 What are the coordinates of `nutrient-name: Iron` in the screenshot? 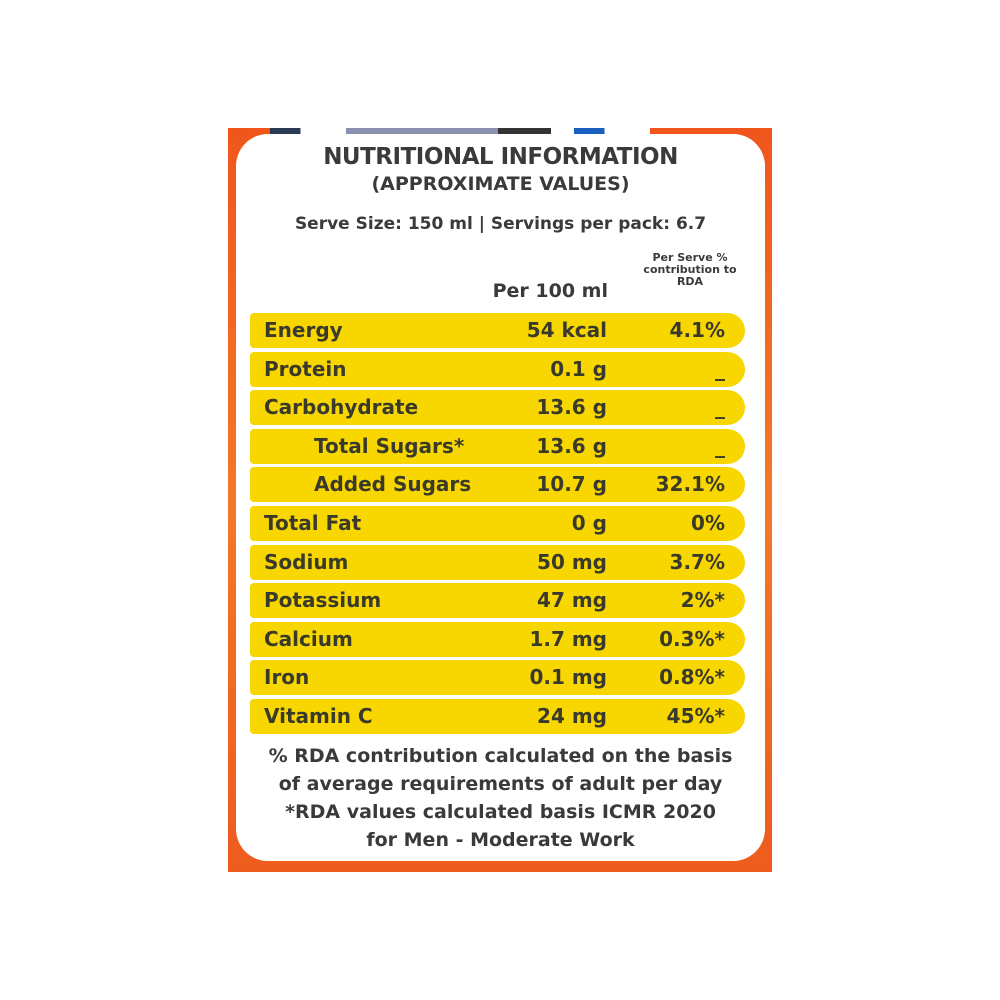 It's located at (287, 677).